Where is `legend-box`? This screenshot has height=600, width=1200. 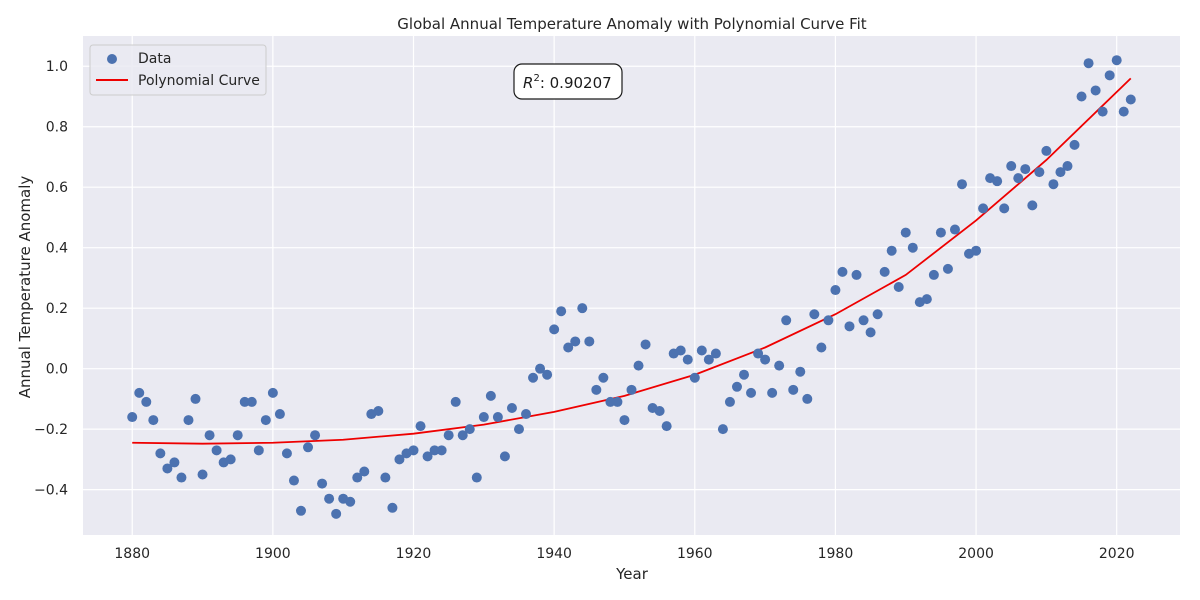
legend-box is located at coordinates (178, 70).